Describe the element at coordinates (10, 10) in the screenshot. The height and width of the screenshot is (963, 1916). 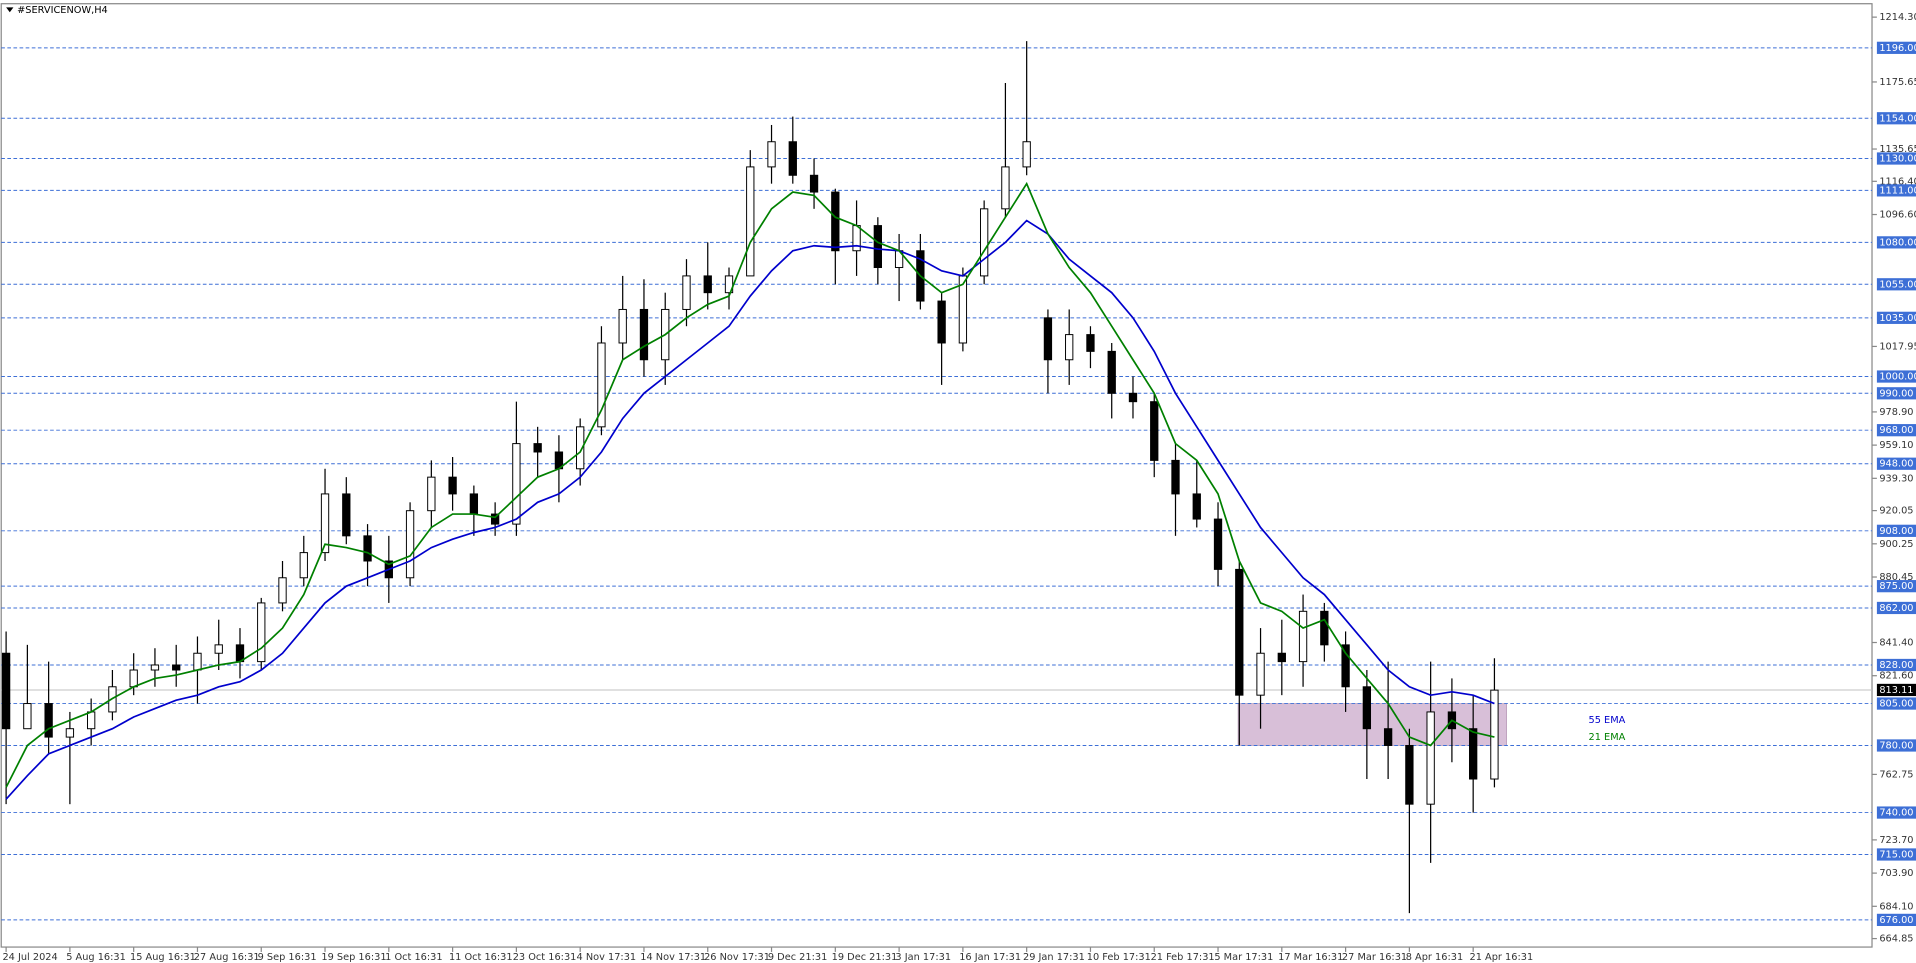
I see `title-icon` at that location.